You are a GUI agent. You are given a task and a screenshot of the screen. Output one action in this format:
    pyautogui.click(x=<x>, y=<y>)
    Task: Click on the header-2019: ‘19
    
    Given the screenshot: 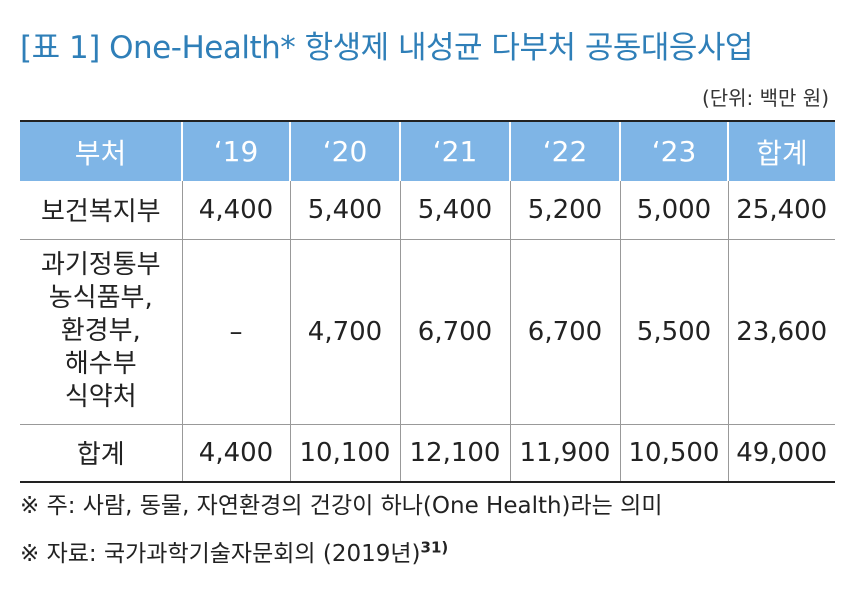 What is the action you would take?
    pyautogui.click(x=235, y=150)
    